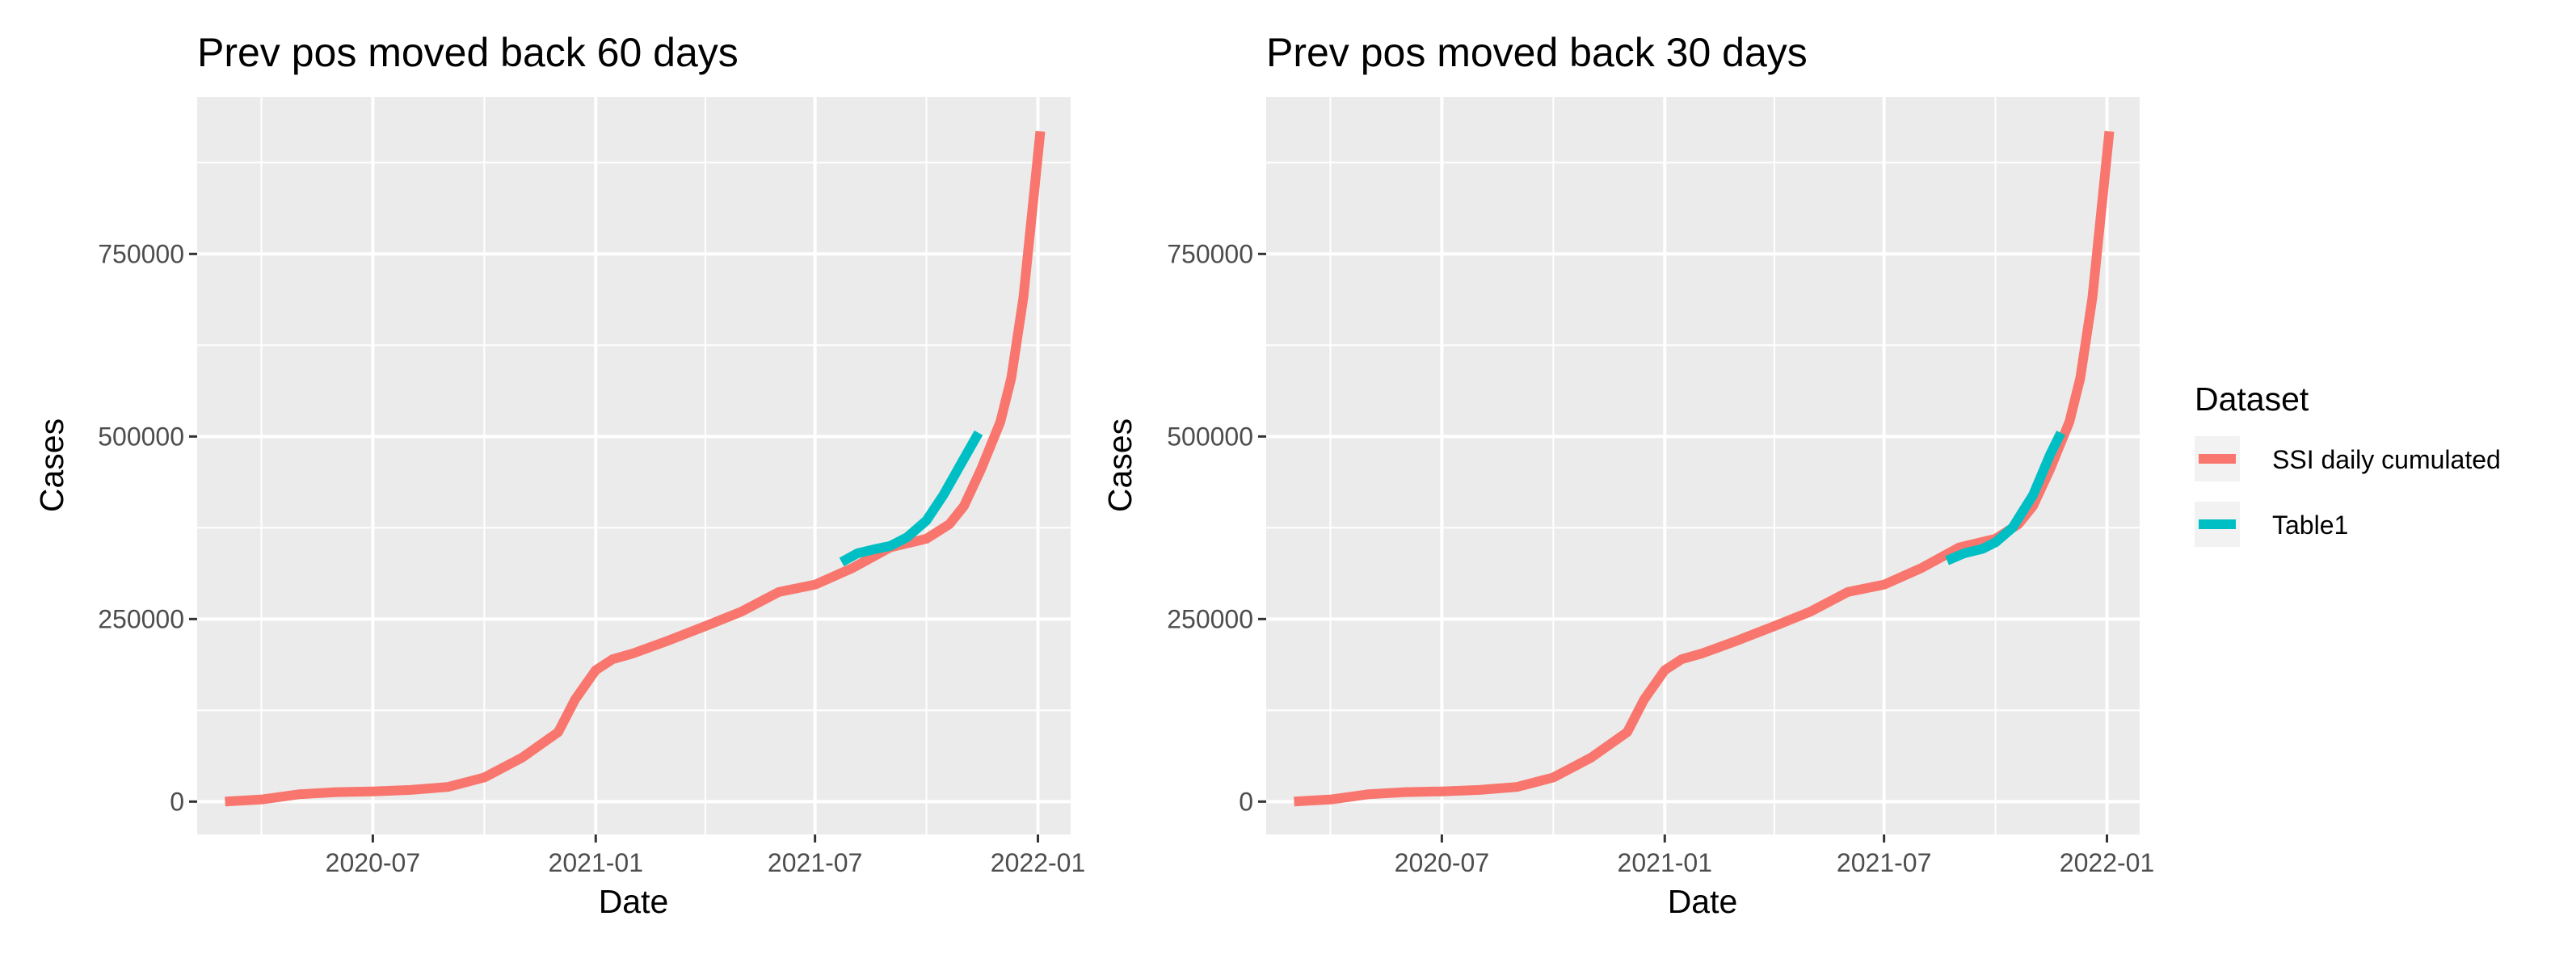  I want to click on left-x-axis: 2020-07 2021-01 2021-07 2022-01, so click(705, 855).